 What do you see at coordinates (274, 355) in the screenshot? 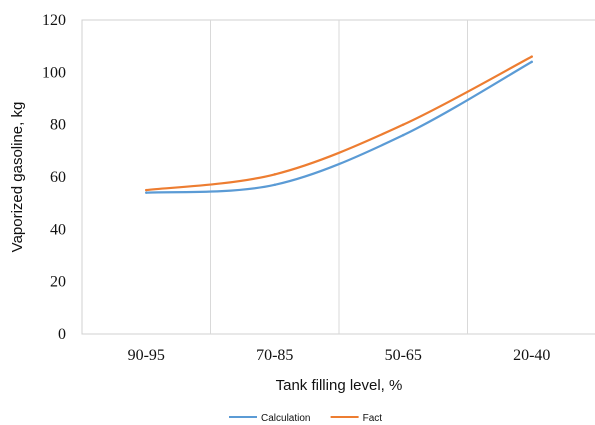
I see `x-tick-label: 70-85` at bounding box center [274, 355].